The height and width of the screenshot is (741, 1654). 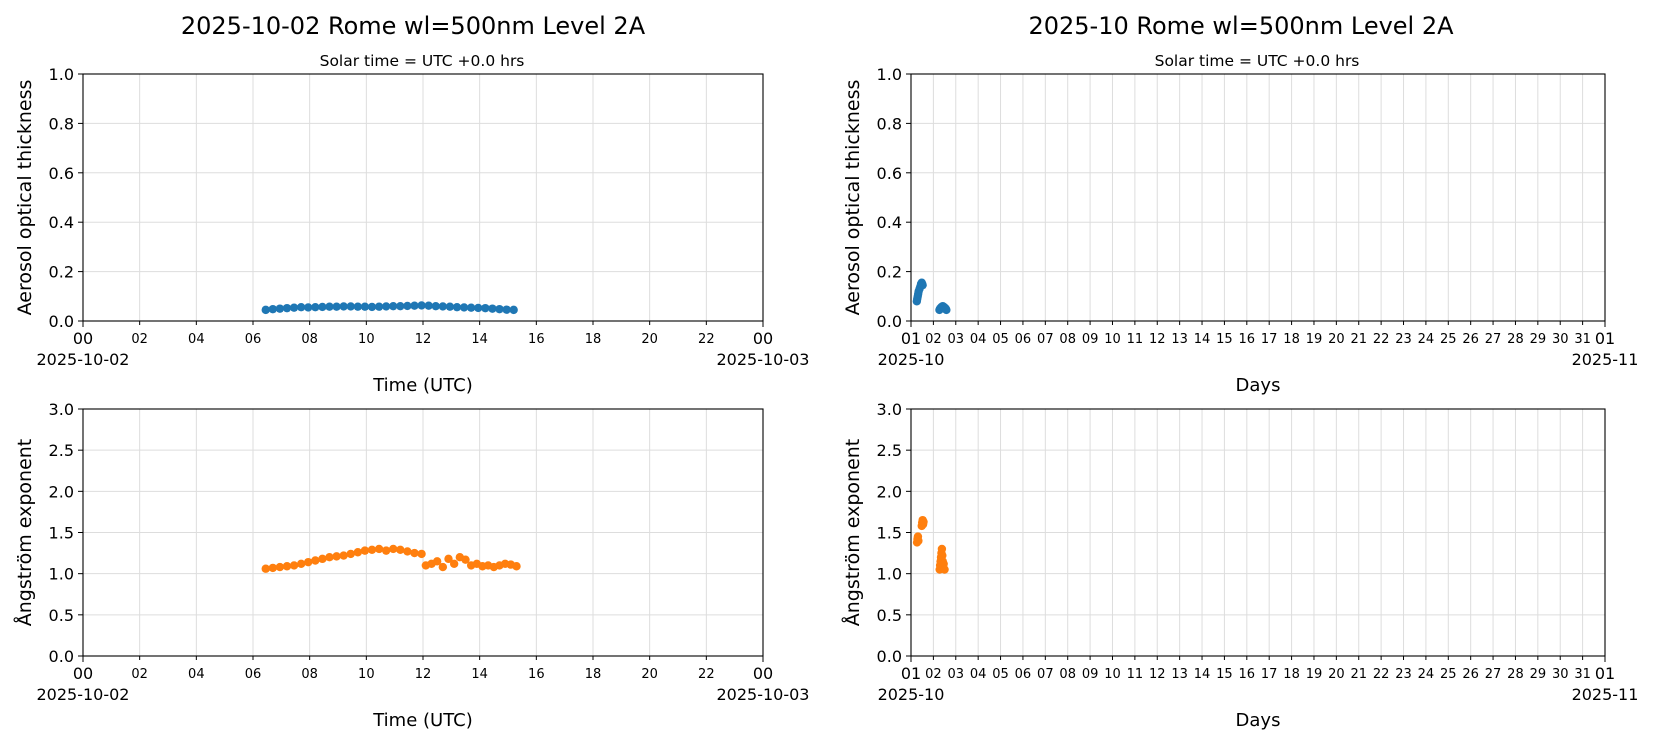 What do you see at coordinates (1515, 674) in the screenshot?
I see `monthly-angstrom-xtick-label: 28` at bounding box center [1515, 674].